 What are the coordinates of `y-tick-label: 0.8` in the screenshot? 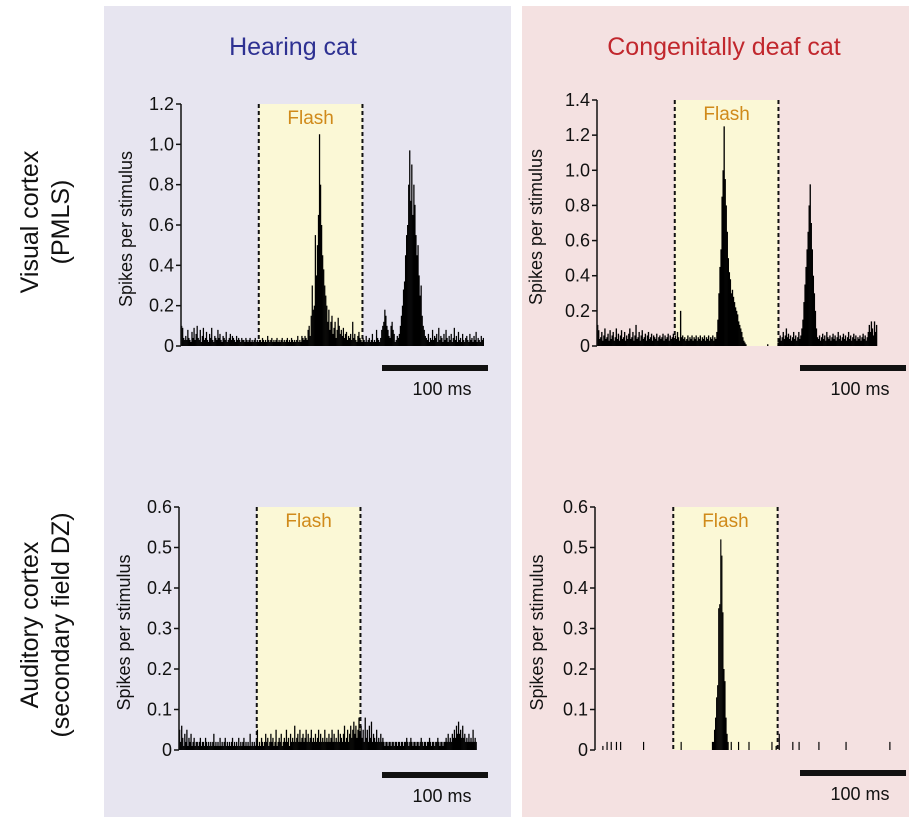 It's located at (161, 185).